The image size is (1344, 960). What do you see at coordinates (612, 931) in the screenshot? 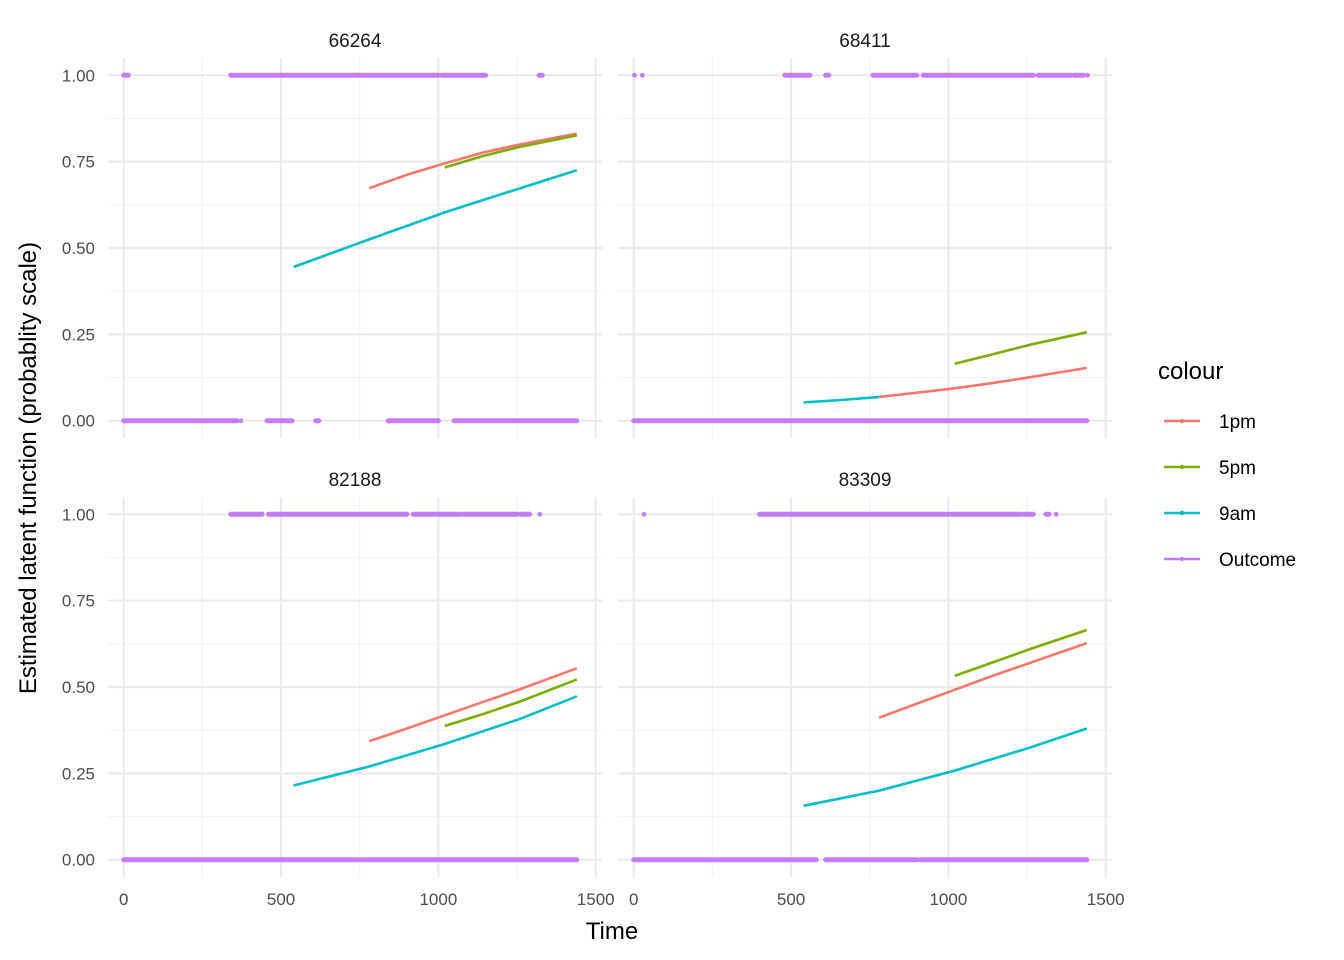
I see `x-axis-label: Time` at bounding box center [612, 931].